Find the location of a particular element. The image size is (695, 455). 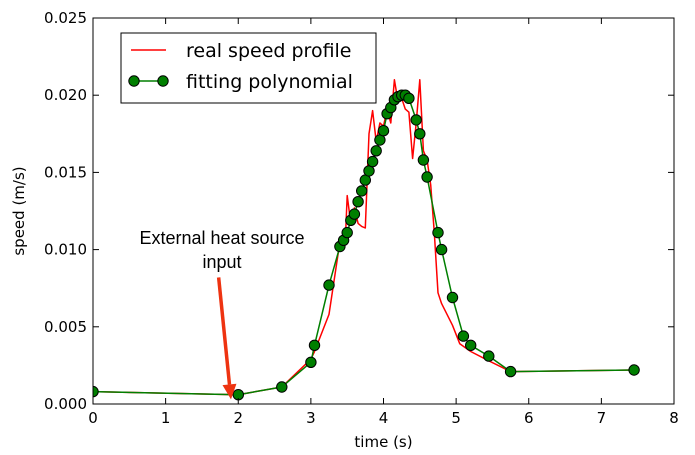

y-tick-label: 0.020 is located at coordinates (65, 95).